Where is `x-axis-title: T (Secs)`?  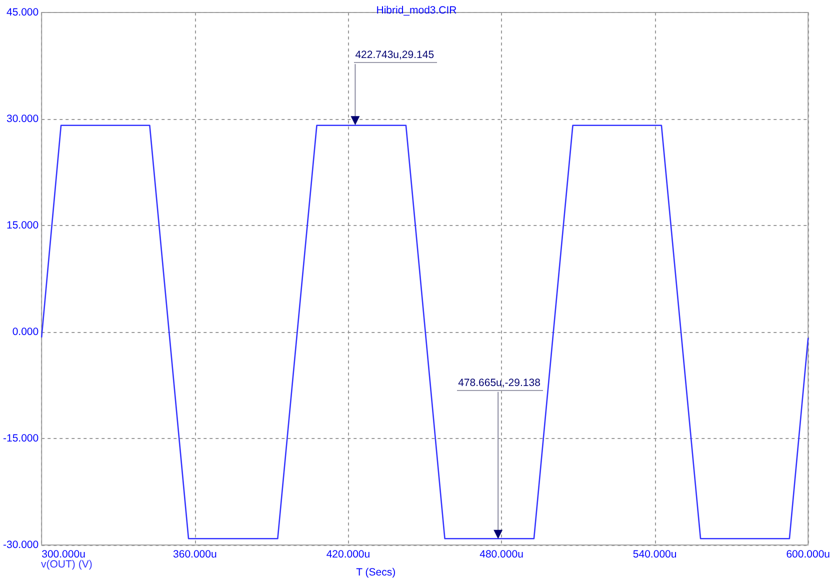
x-axis-title: T (Secs) is located at coordinates (376, 572).